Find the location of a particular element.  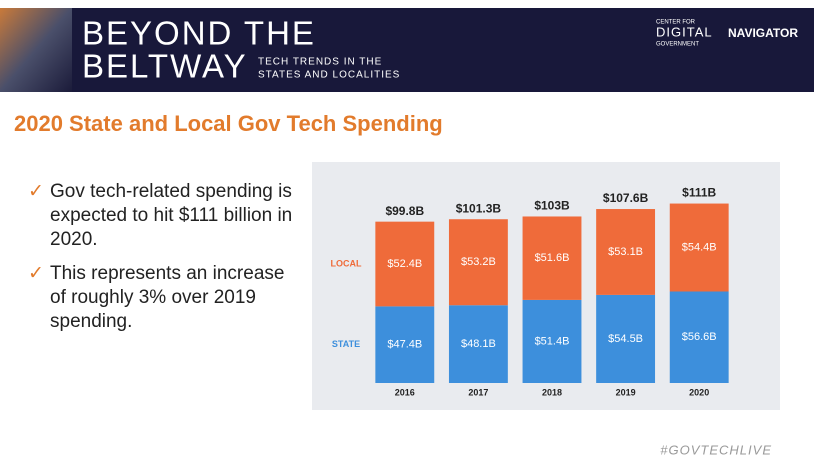

logo-text: GOVERNMENT is located at coordinates (677, 45).